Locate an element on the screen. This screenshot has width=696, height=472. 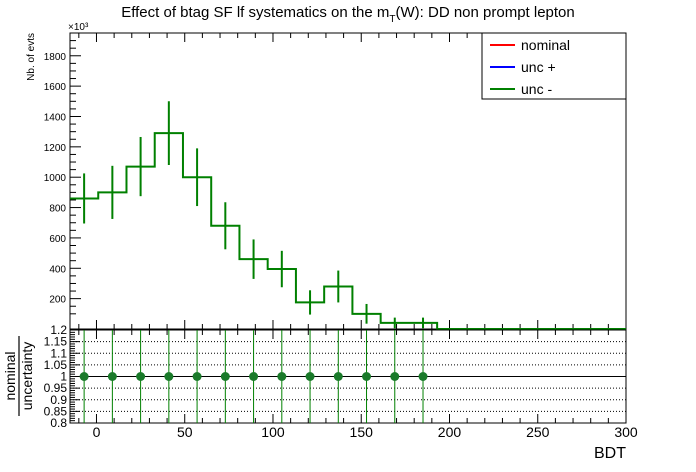
y-tick-label: 1800 is located at coordinates (55, 57).